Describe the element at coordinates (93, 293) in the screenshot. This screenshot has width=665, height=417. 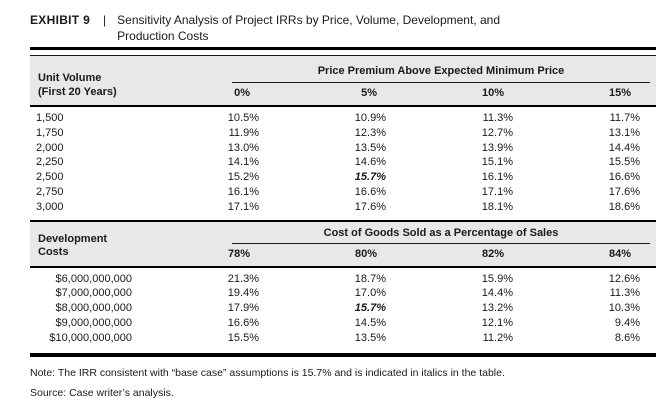
I see `row-label: $7,000,000,000` at that location.